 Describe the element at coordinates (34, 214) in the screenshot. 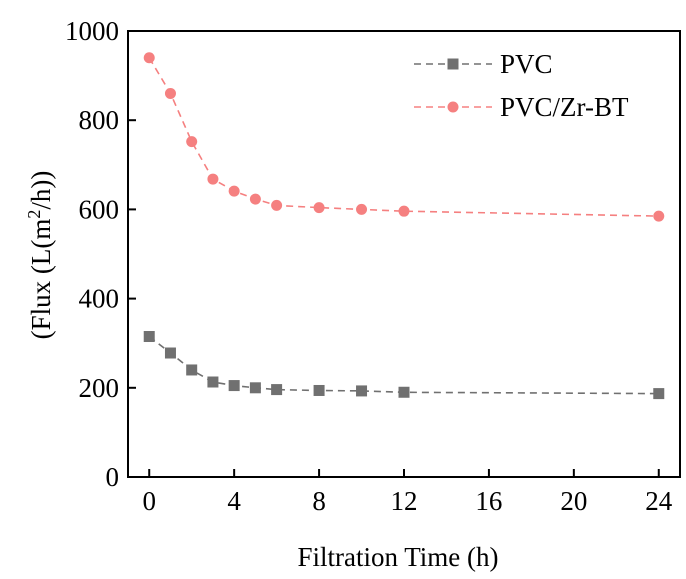

I see `y-axis-title-superscript: 2` at that location.